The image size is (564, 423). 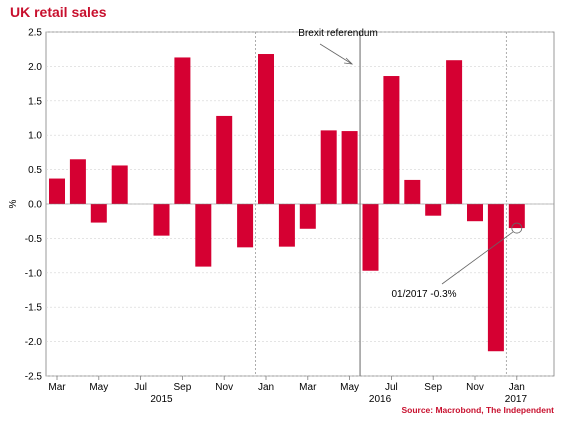 What do you see at coordinates (337, 33) in the screenshot?
I see `annotation-brexit-referendum: Brexit referendum` at bounding box center [337, 33].